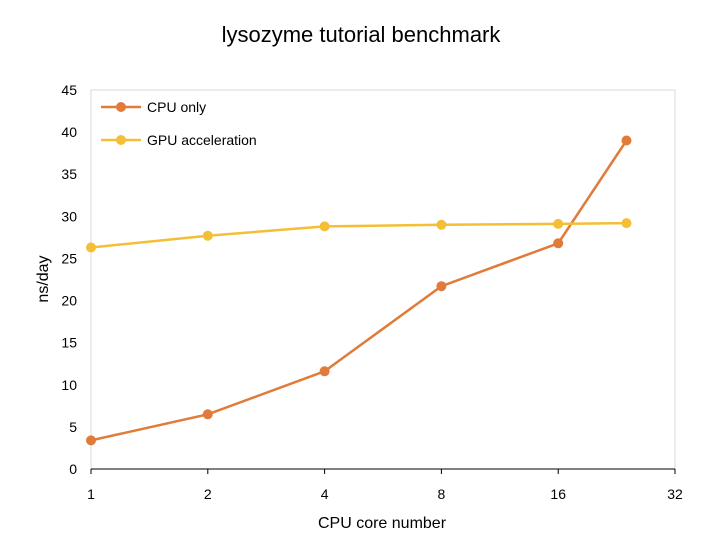  Describe the element at coordinates (91, 494) in the screenshot. I see `x-tick-label: 1` at that location.